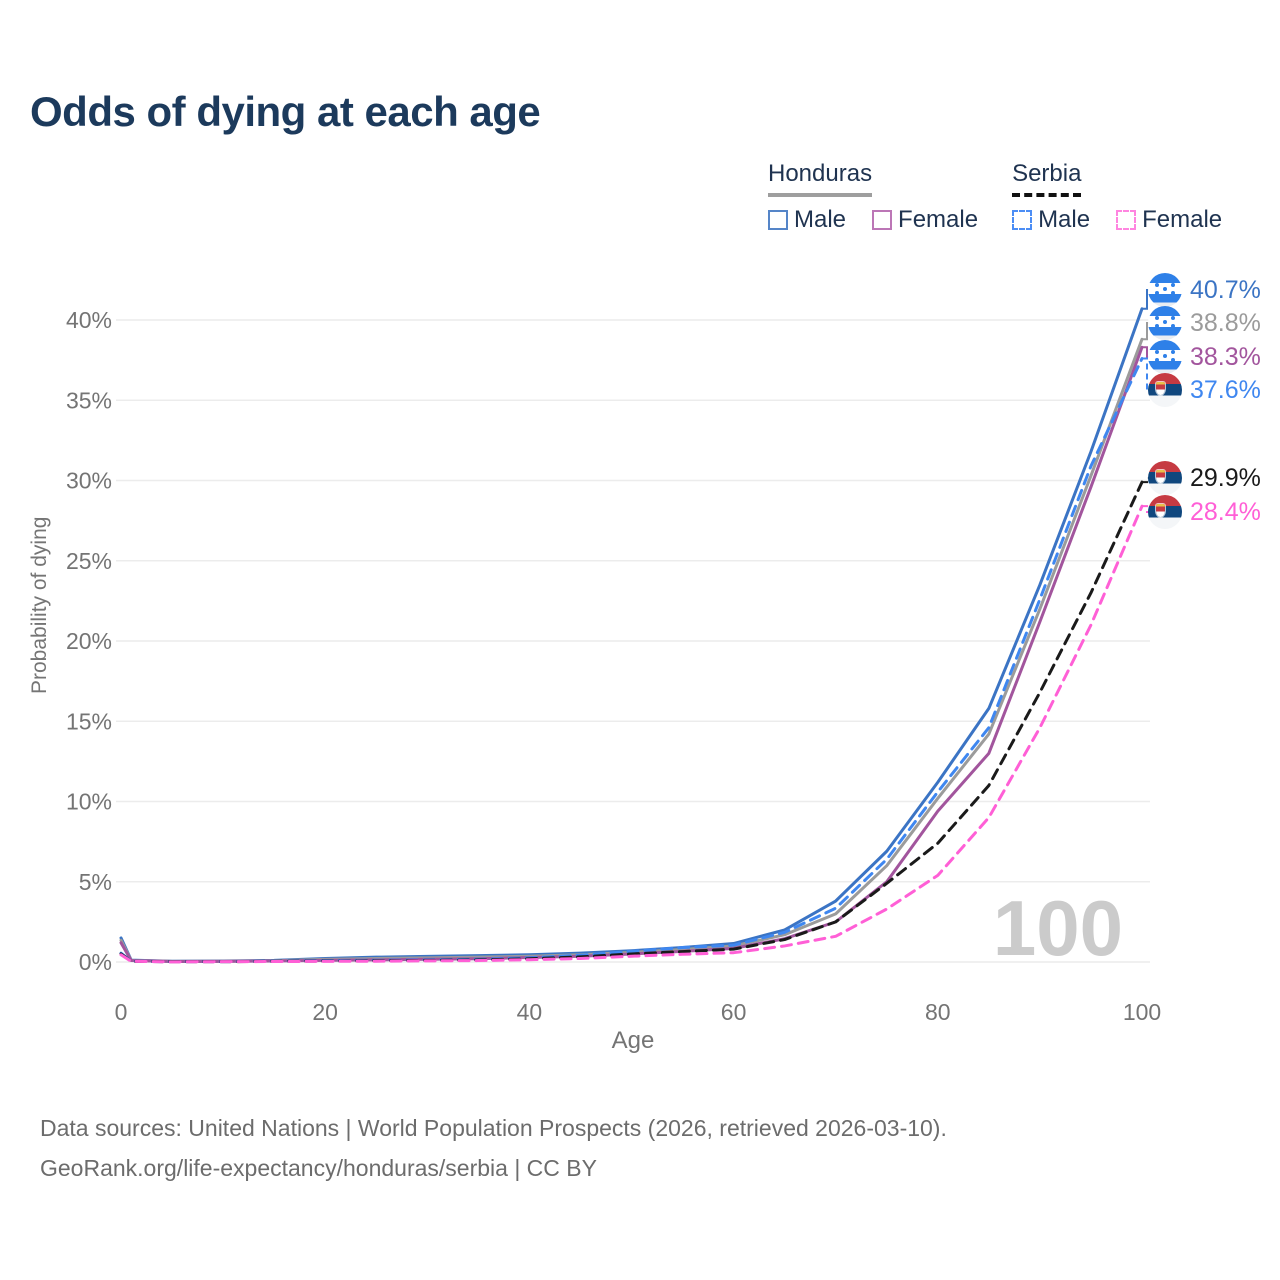 The image size is (1280, 1280). What do you see at coordinates (95, 882) in the screenshot?
I see `y-tick-label: 5%` at bounding box center [95, 882].